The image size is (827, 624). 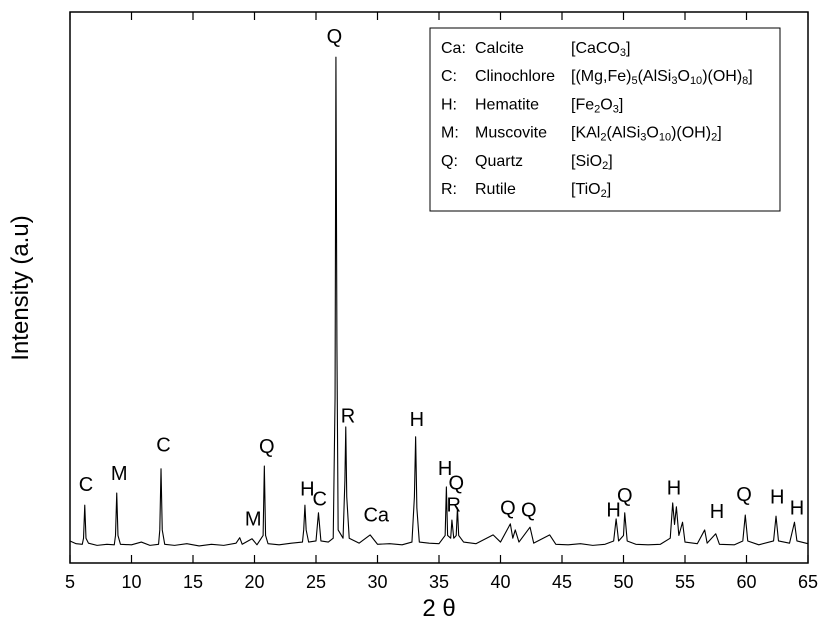 What do you see at coordinates (685, 582) in the screenshot?
I see `x-tick-label: 55` at bounding box center [685, 582].